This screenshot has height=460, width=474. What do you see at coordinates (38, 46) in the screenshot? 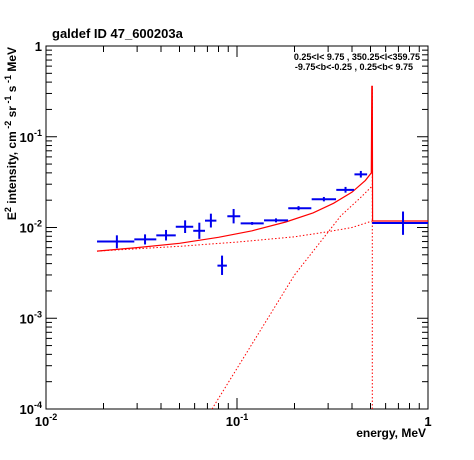
I see `y-tick-label: 1` at bounding box center [38, 46].